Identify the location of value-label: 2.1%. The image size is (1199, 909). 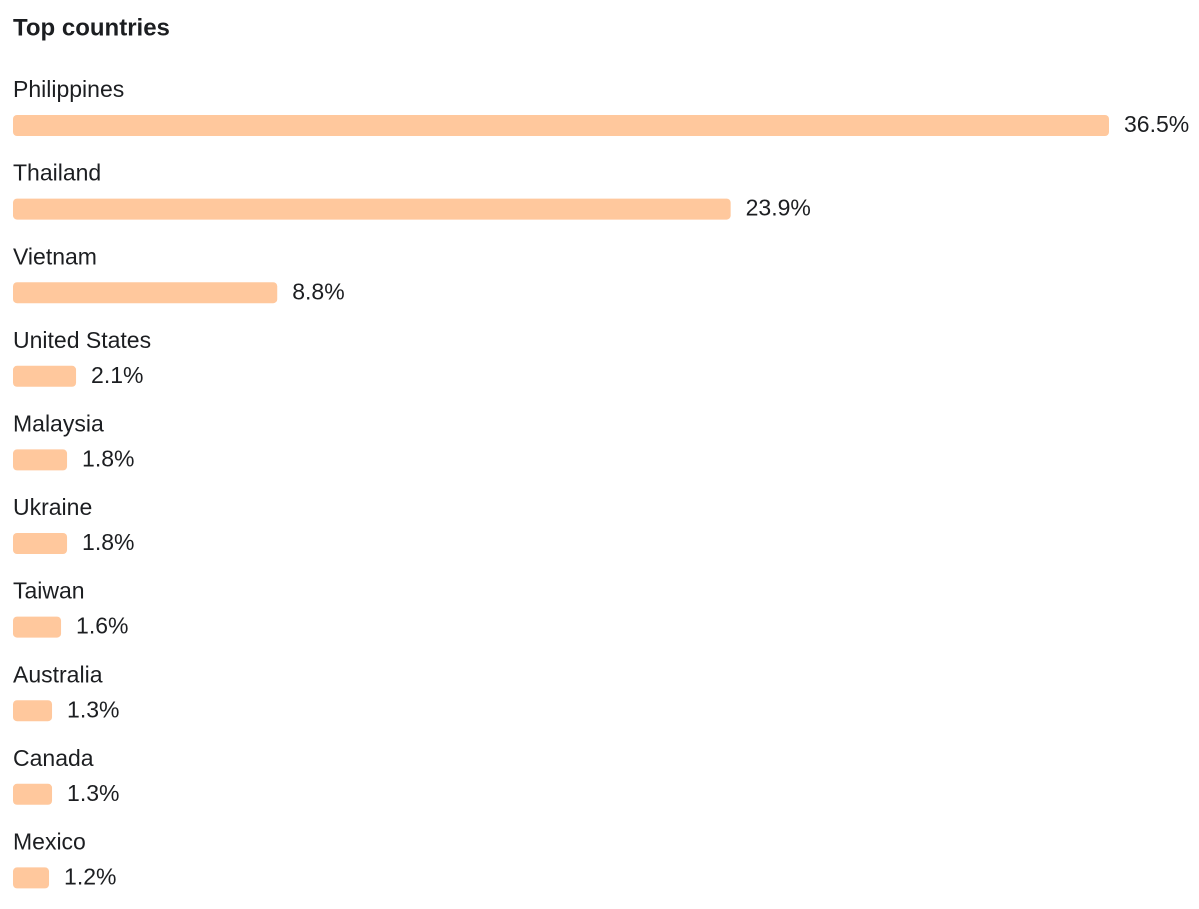
(117, 375).